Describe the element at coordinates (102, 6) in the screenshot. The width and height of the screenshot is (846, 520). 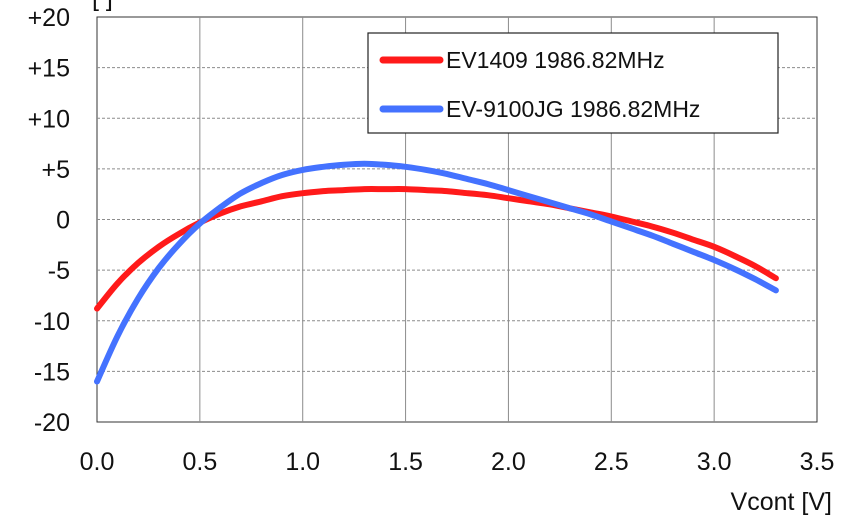
I see `y-axis-label: [ ]` at that location.